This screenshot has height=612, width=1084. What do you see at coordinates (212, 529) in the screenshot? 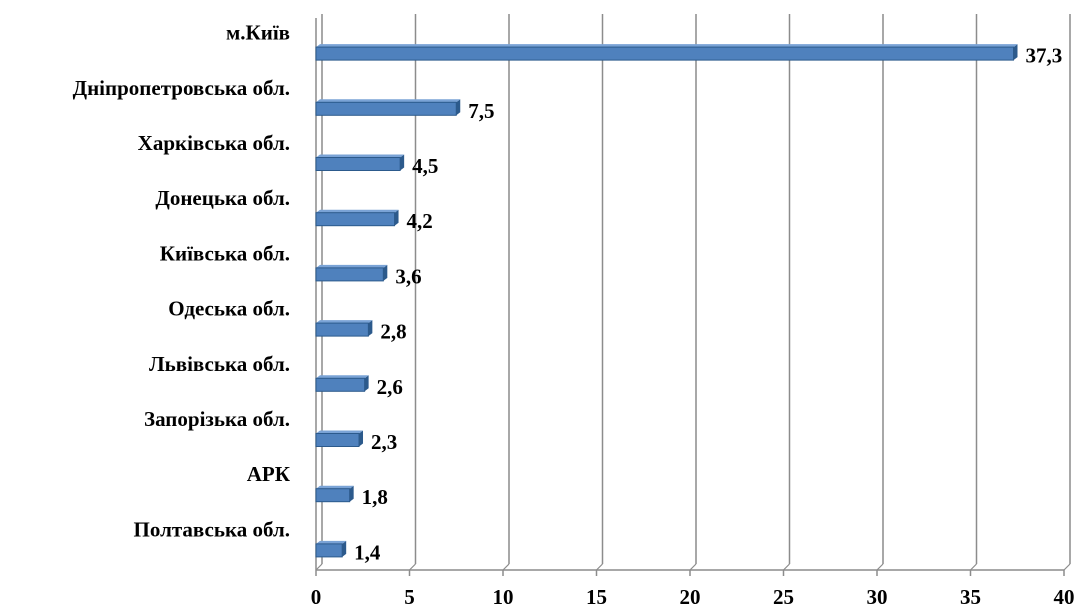
I see `category-label: Полтавська обл.` at bounding box center [212, 529].